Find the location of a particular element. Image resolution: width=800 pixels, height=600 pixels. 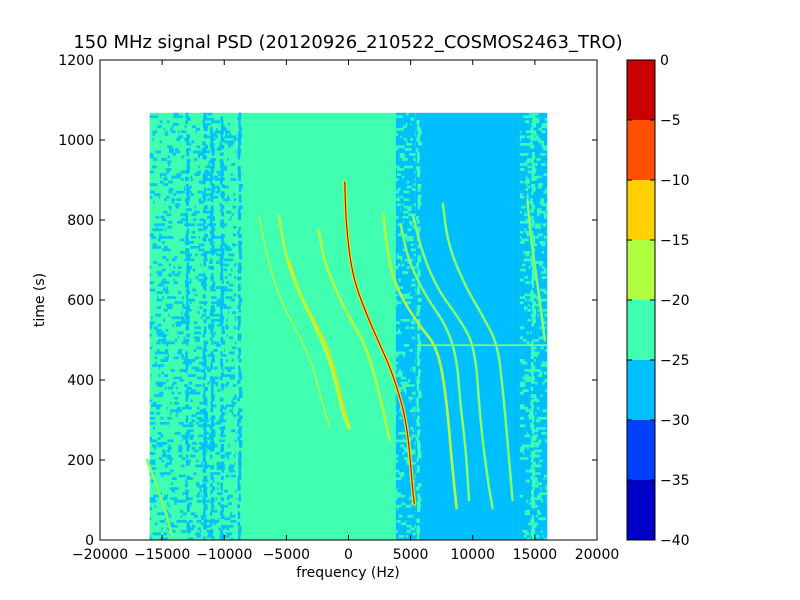

x-tick-label: 5000 is located at coordinates (411, 555).